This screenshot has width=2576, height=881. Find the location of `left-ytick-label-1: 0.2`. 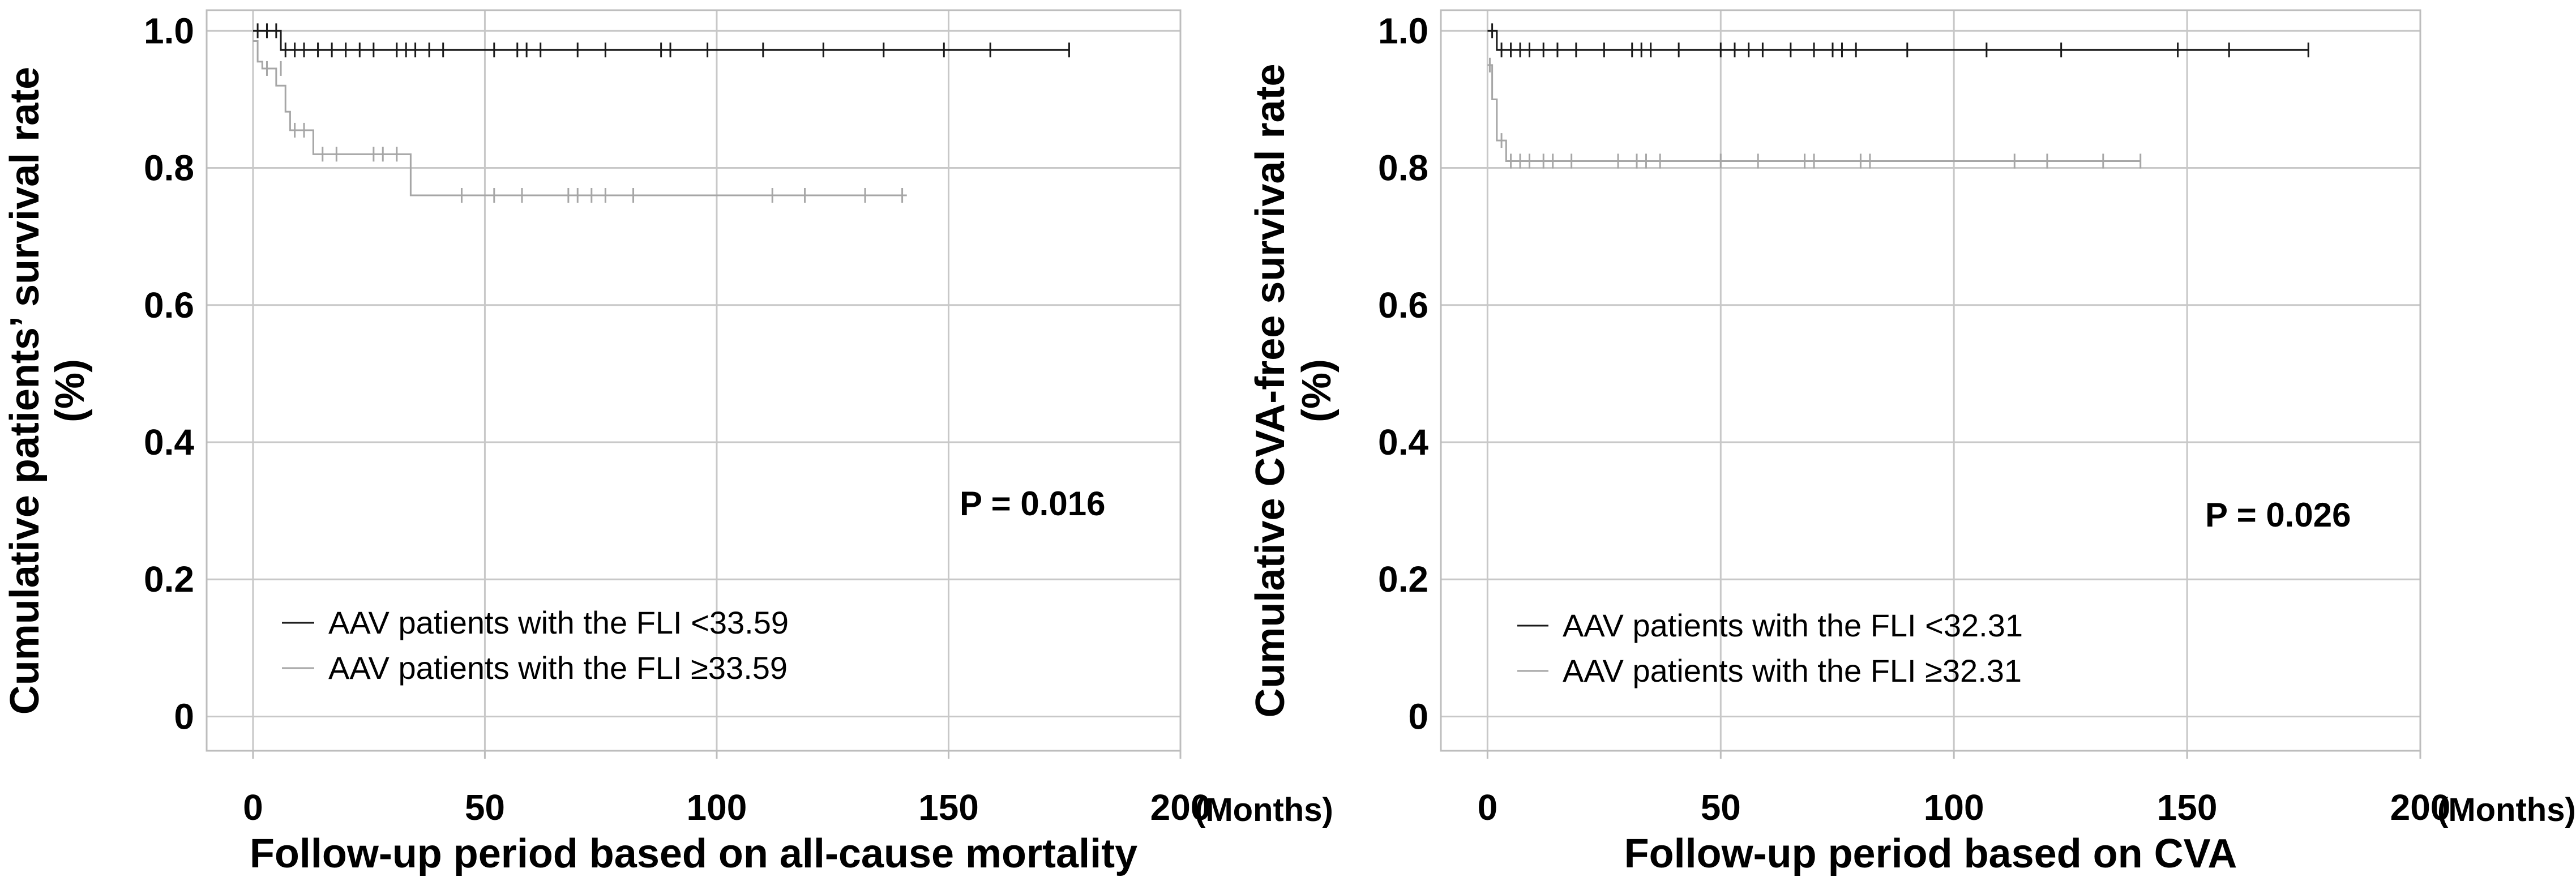

left-ytick-label-1: 0.2 is located at coordinates (169, 579).